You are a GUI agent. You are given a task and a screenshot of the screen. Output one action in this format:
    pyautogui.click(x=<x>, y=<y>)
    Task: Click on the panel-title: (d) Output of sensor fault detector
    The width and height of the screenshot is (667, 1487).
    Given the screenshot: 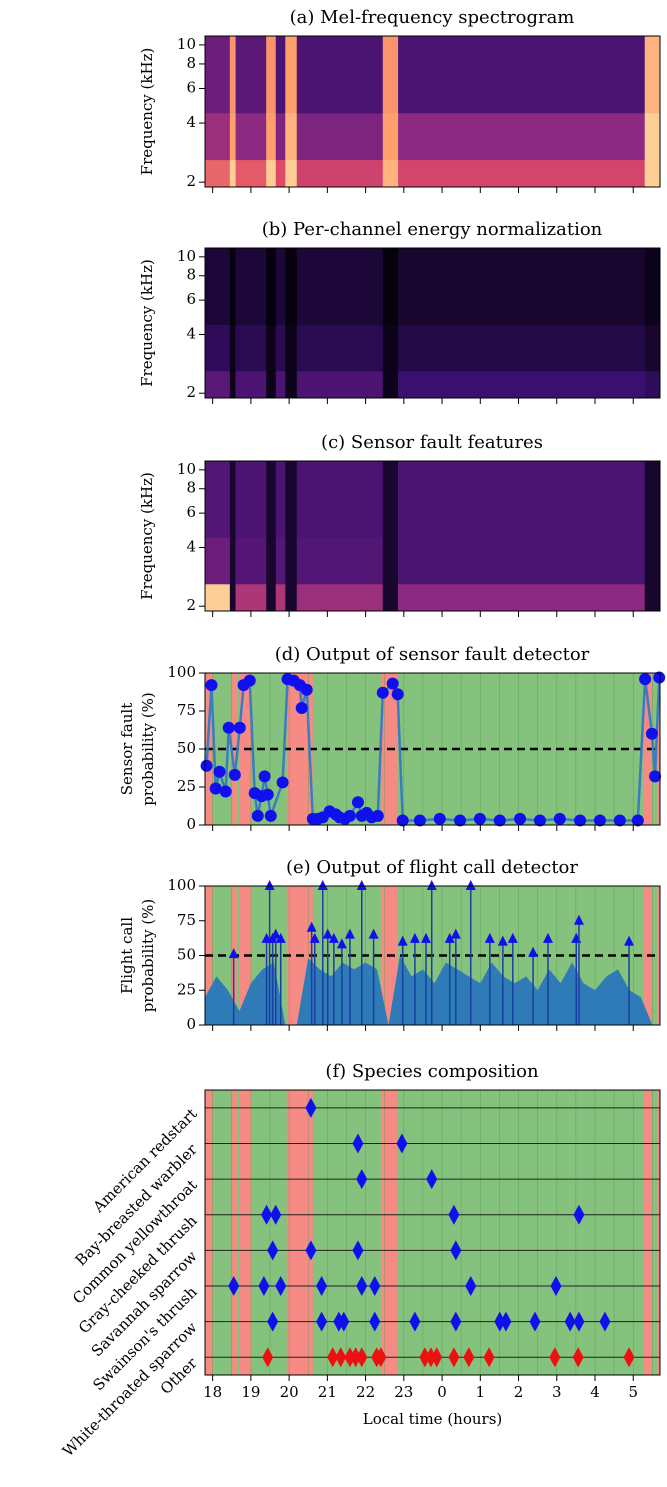 What is the action you would take?
    pyautogui.click(x=432, y=654)
    